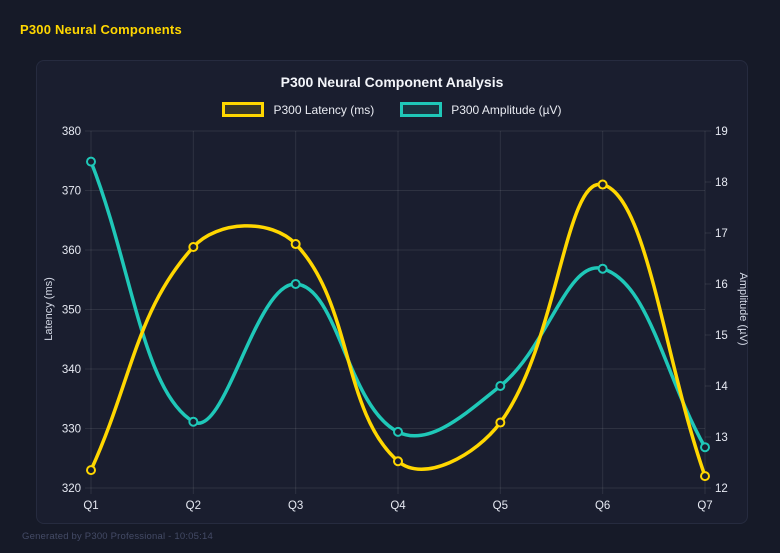  I want to click on svg-text: 17, so click(721, 234).